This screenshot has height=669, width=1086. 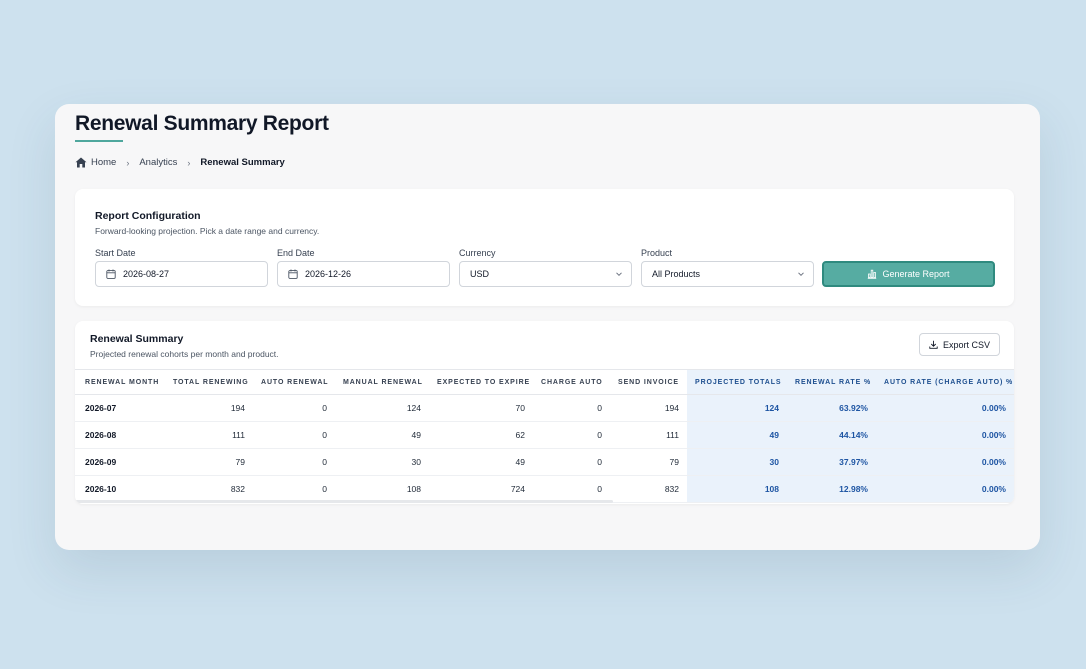 What do you see at coordinates (382, 382) in the screenshot?
I see `column-header: Manual Renewal` at bounding box center [382, 382].